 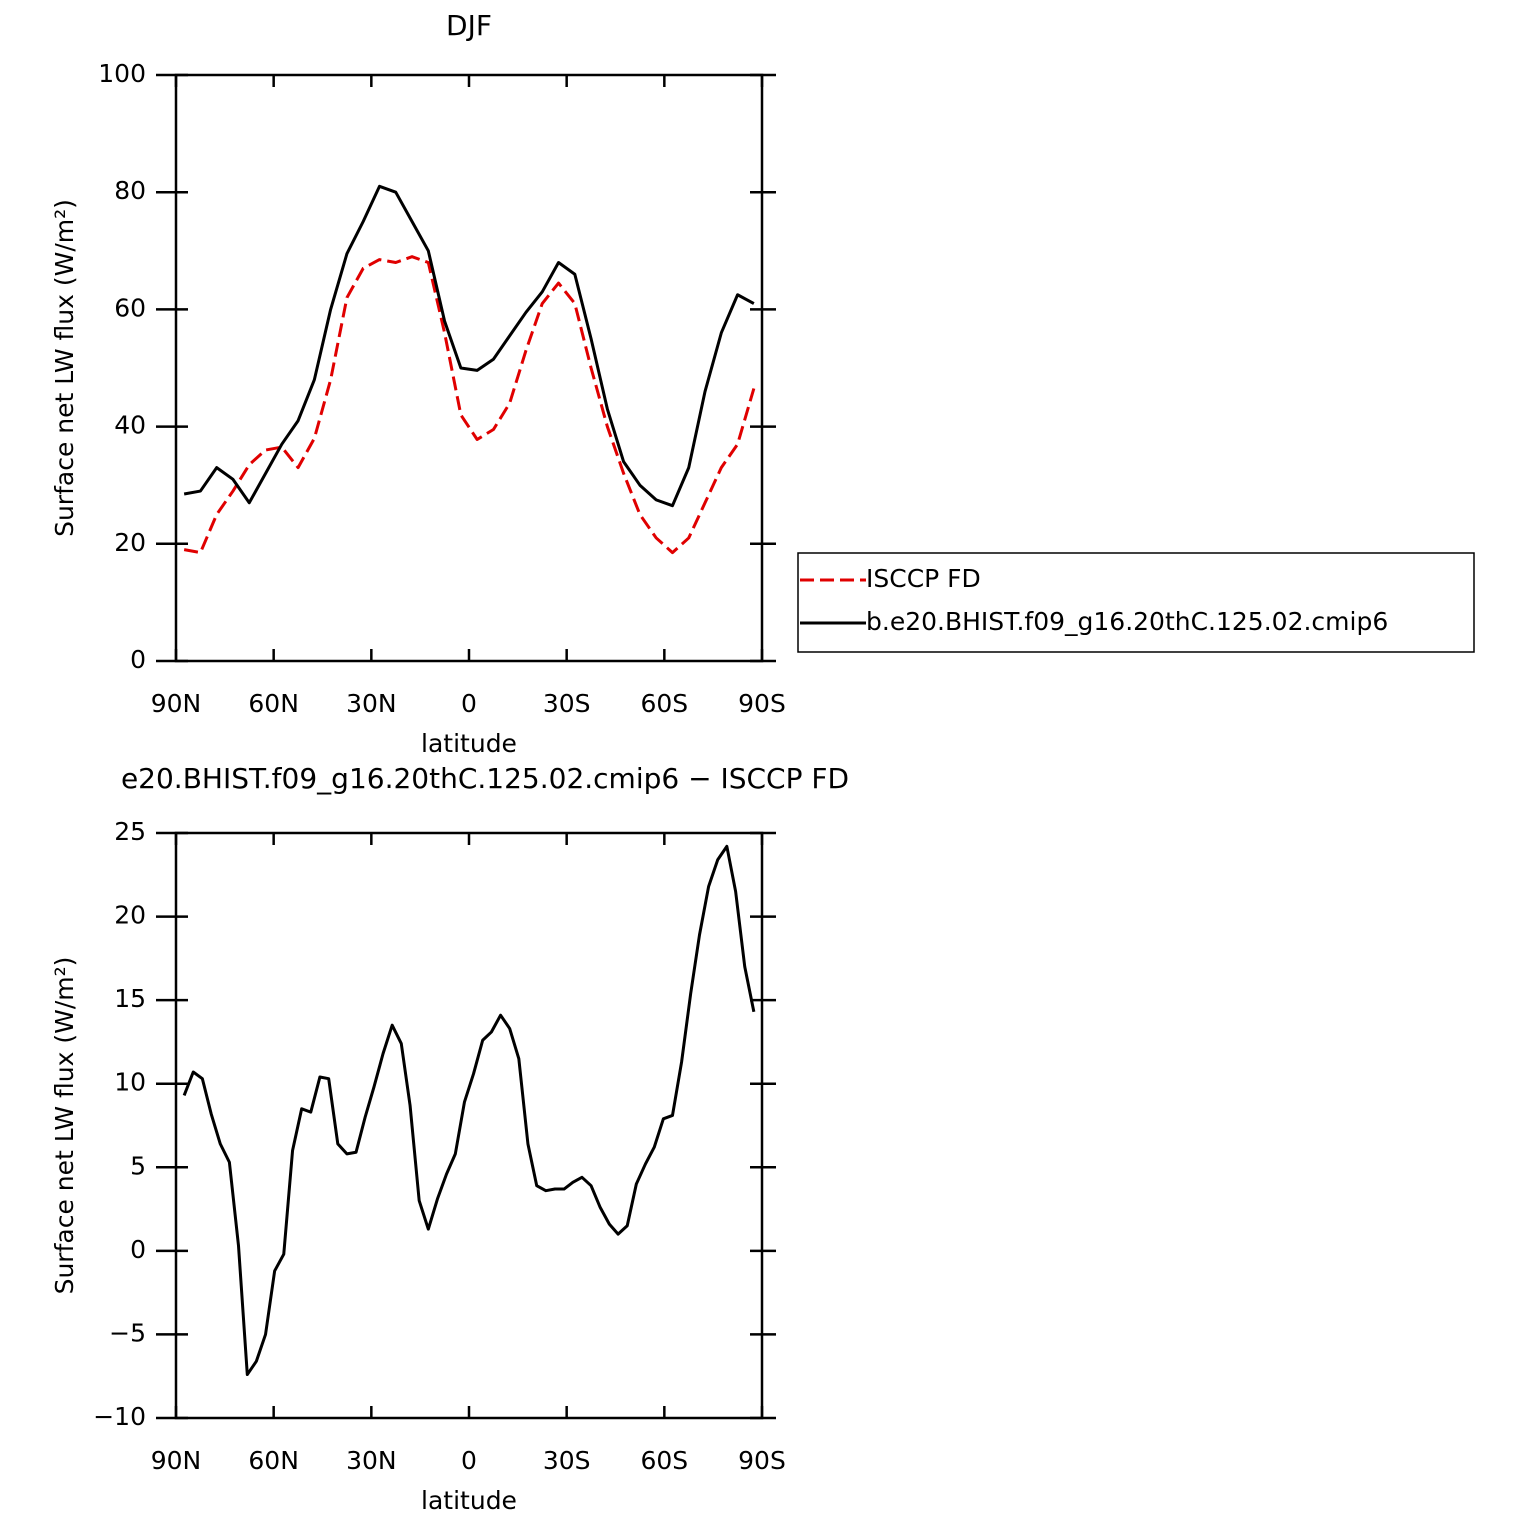 What do you see at coordinates (130, 425) in the screenshot?
I see `y-tick-label: 40` at bounding box center [130, 425].